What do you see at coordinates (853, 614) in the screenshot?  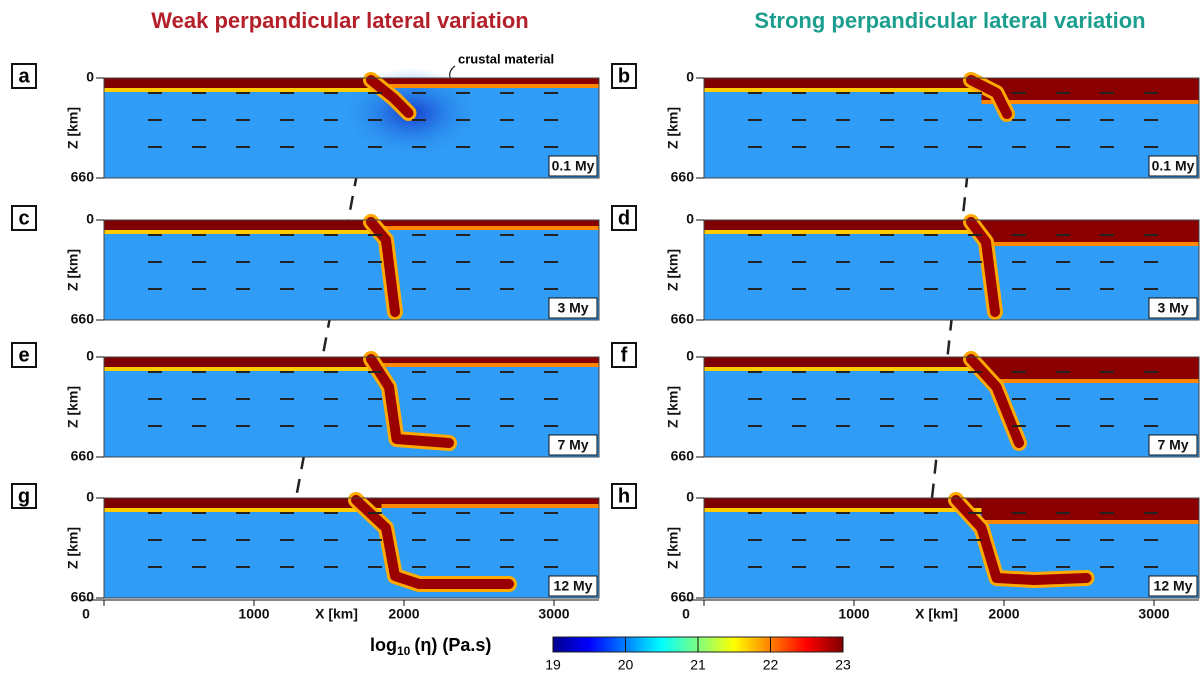 I see `x-tick-label: 1000` at bounding box center [853, 614].